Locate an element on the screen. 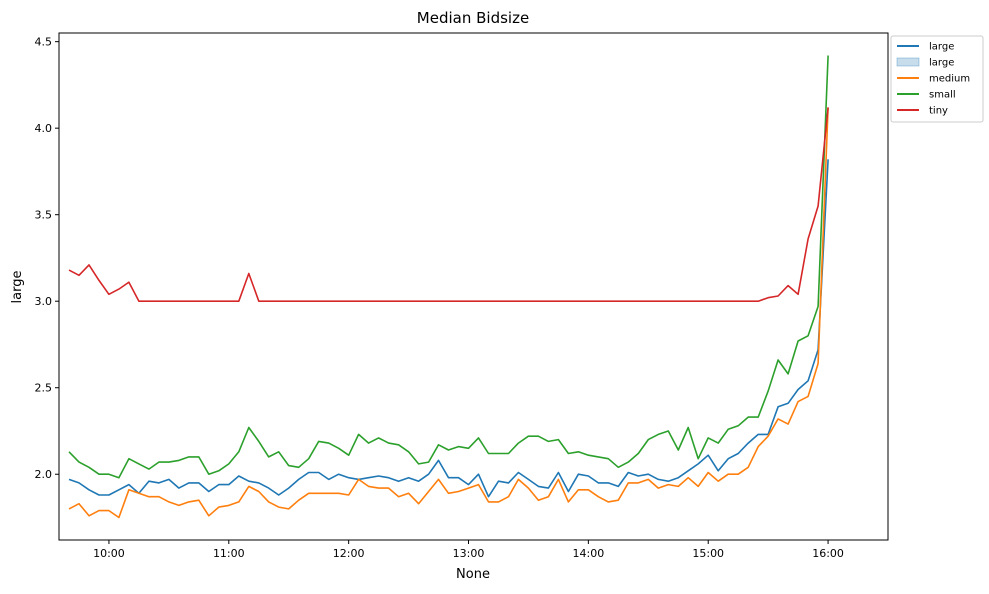 The width and height of the screenshot is (989, 594). legend-swatch is located at coordinates (908, 62).